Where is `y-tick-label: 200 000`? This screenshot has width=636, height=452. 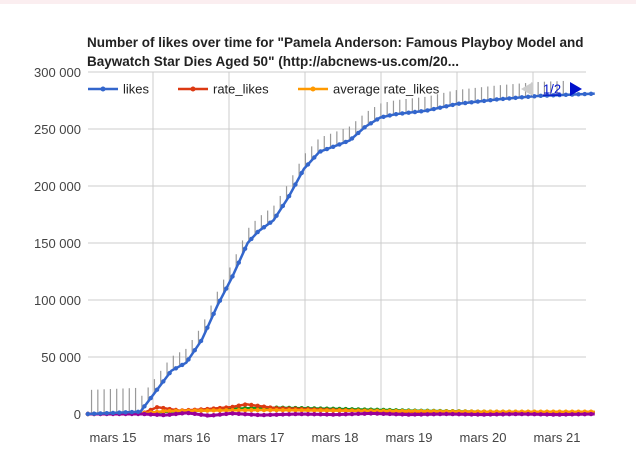
y-tick-label: 200 000 is located at coordinates (57, 186).